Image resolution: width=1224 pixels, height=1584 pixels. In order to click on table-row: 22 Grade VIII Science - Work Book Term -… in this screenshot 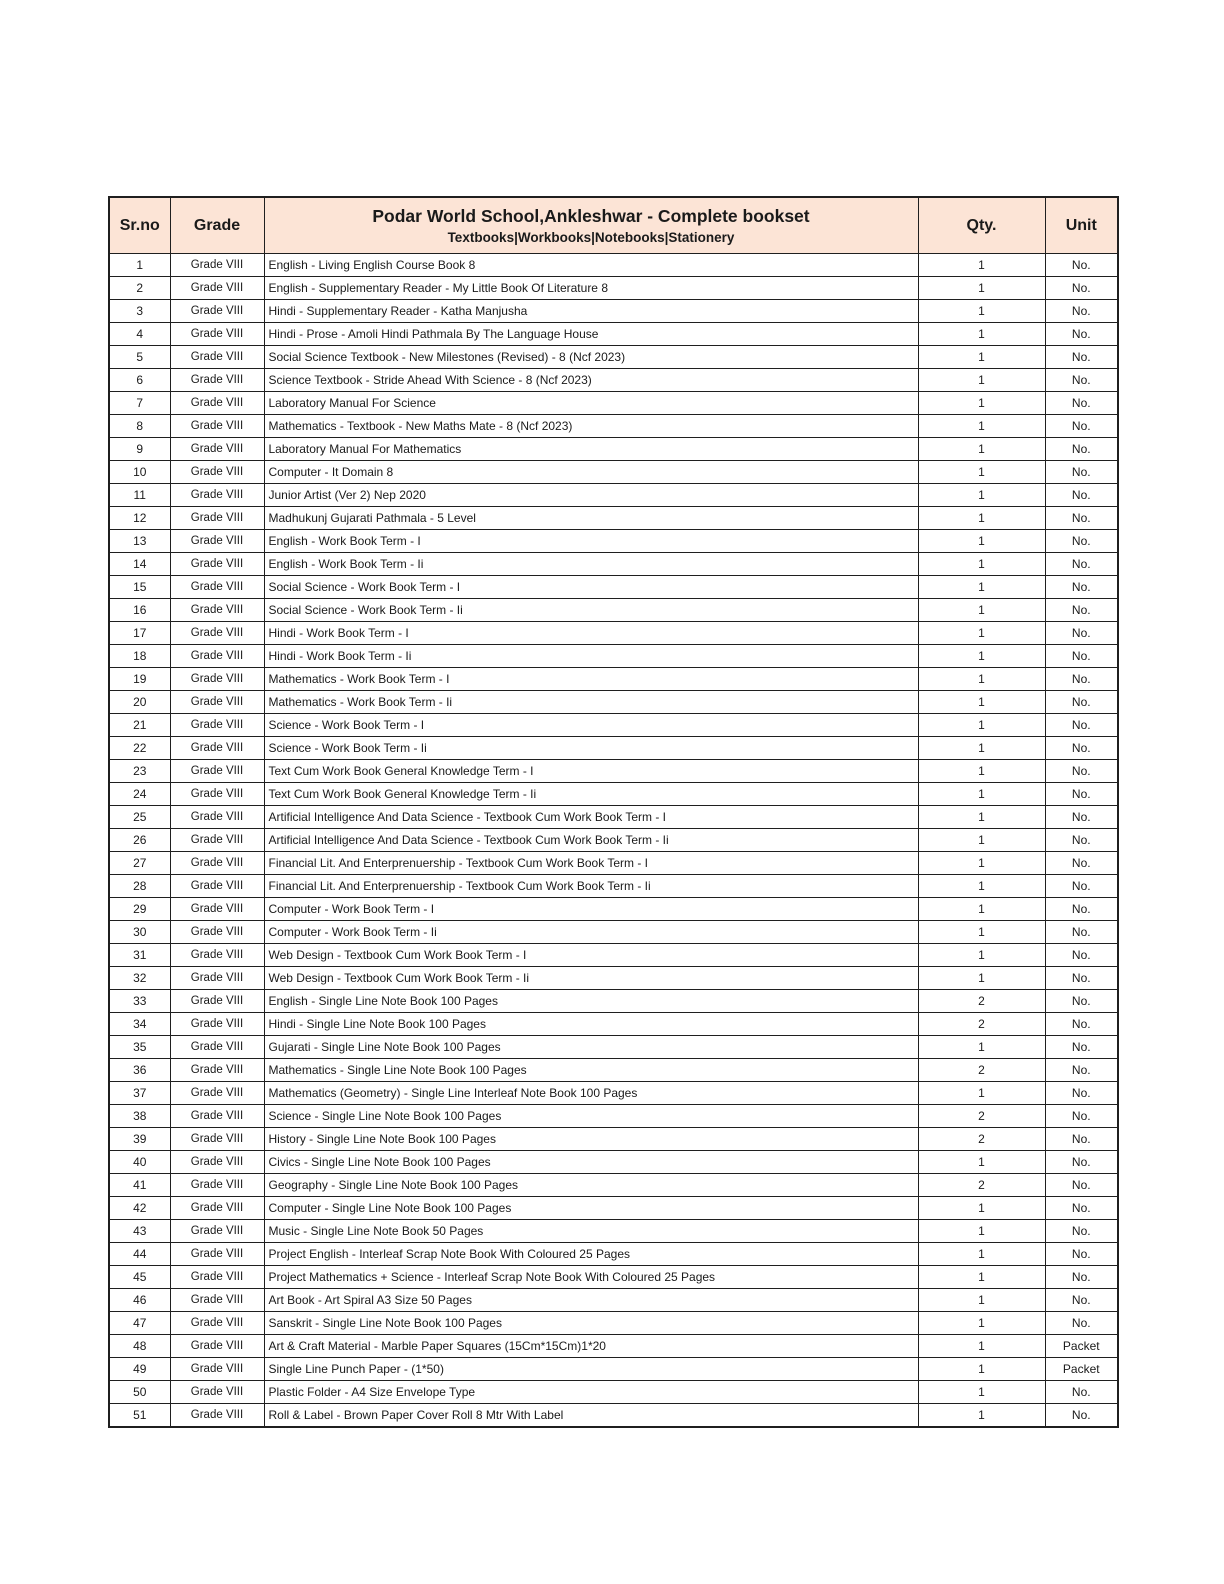, I will do `click(613, 748)`.